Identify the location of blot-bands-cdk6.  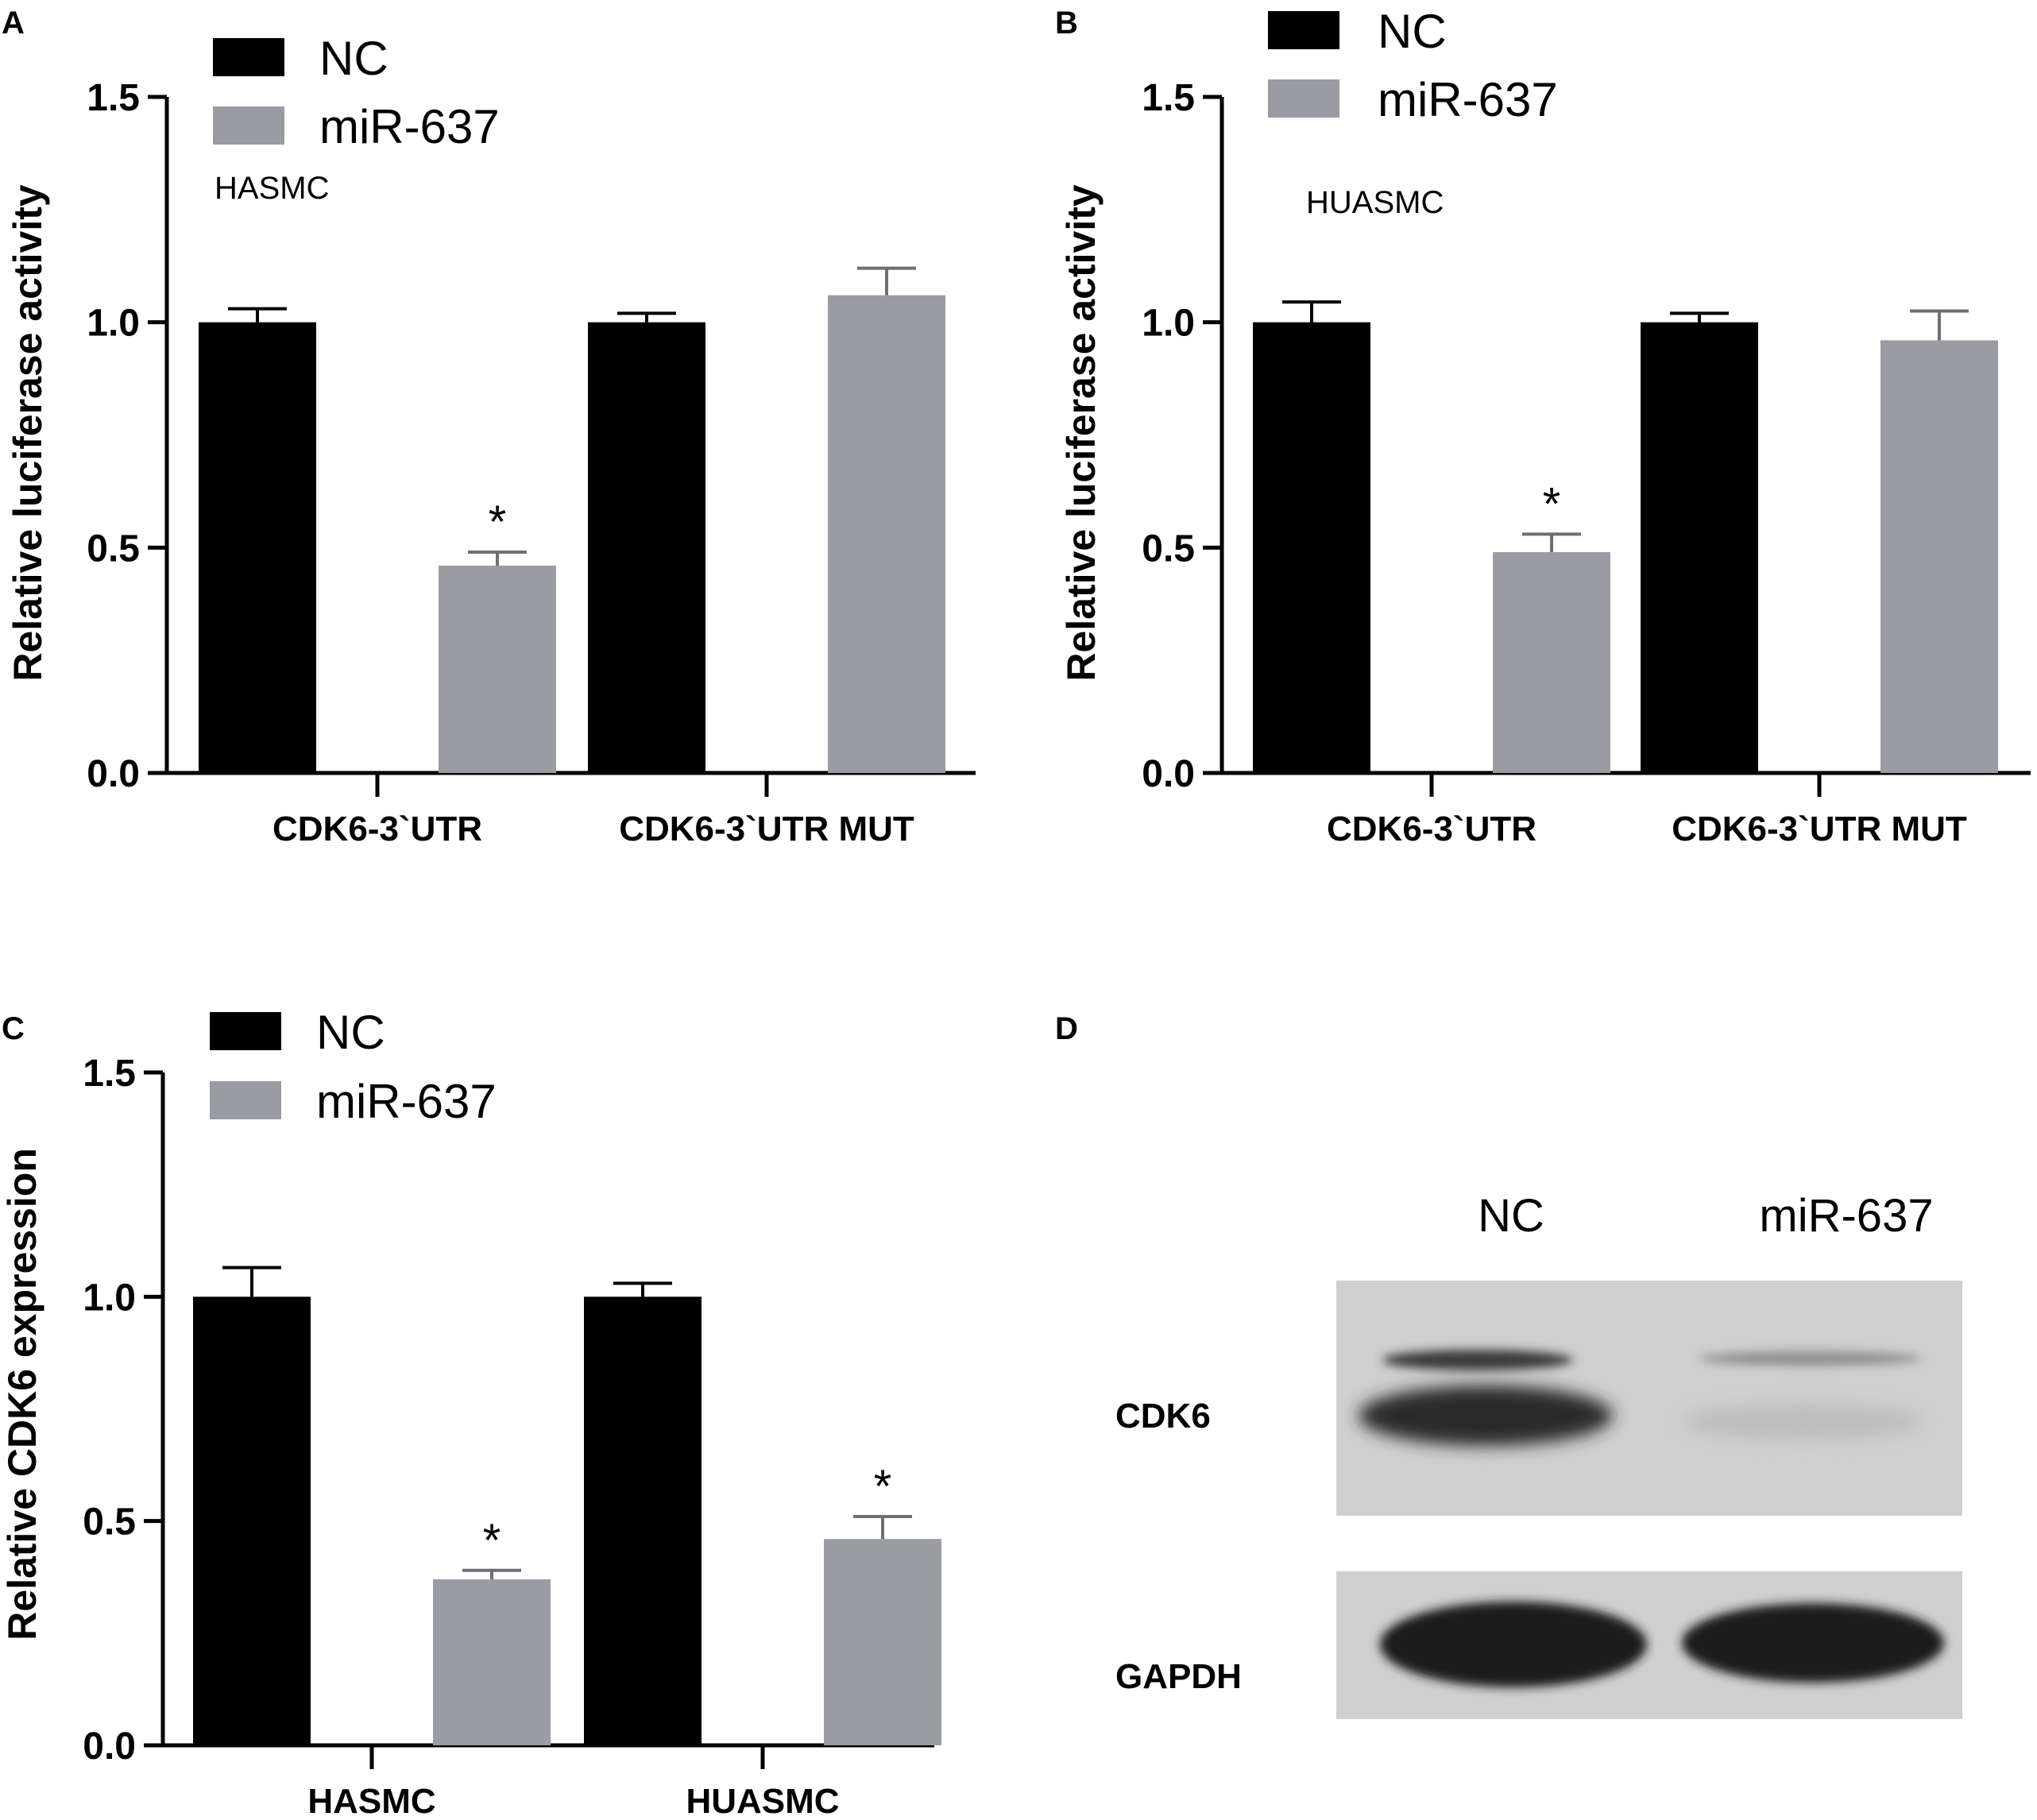
(1641, 1398).